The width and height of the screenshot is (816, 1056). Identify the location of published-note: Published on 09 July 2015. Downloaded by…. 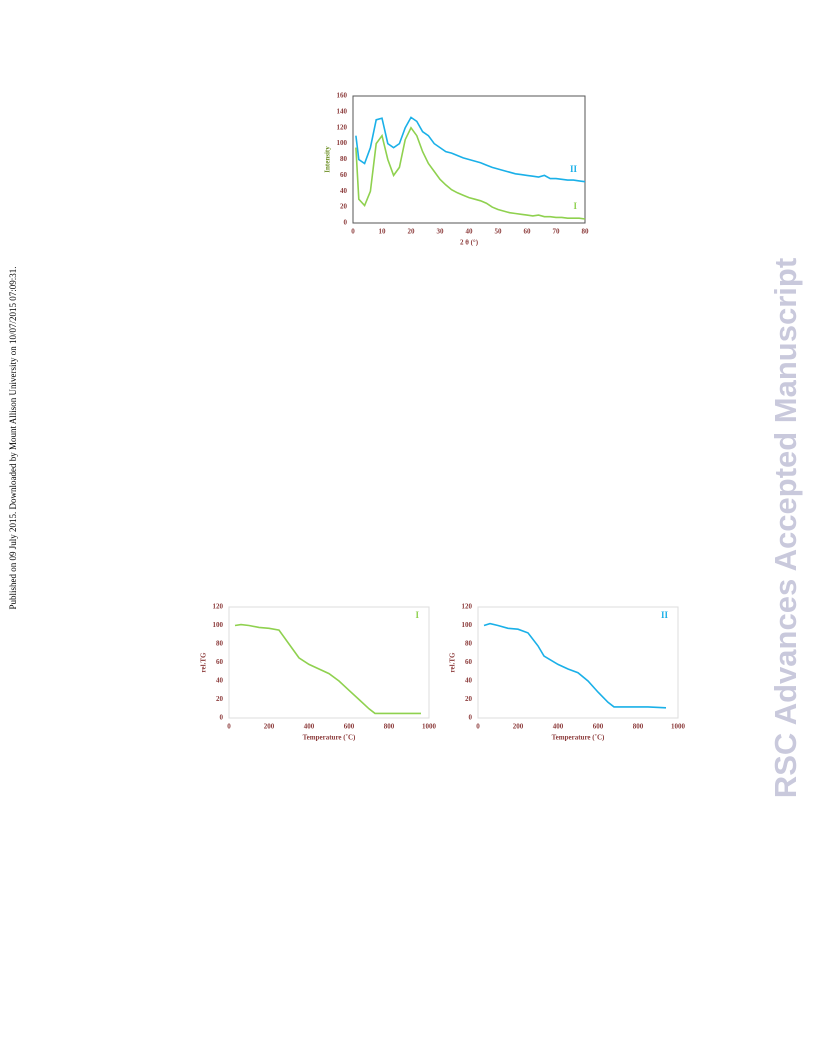
(13, 437).